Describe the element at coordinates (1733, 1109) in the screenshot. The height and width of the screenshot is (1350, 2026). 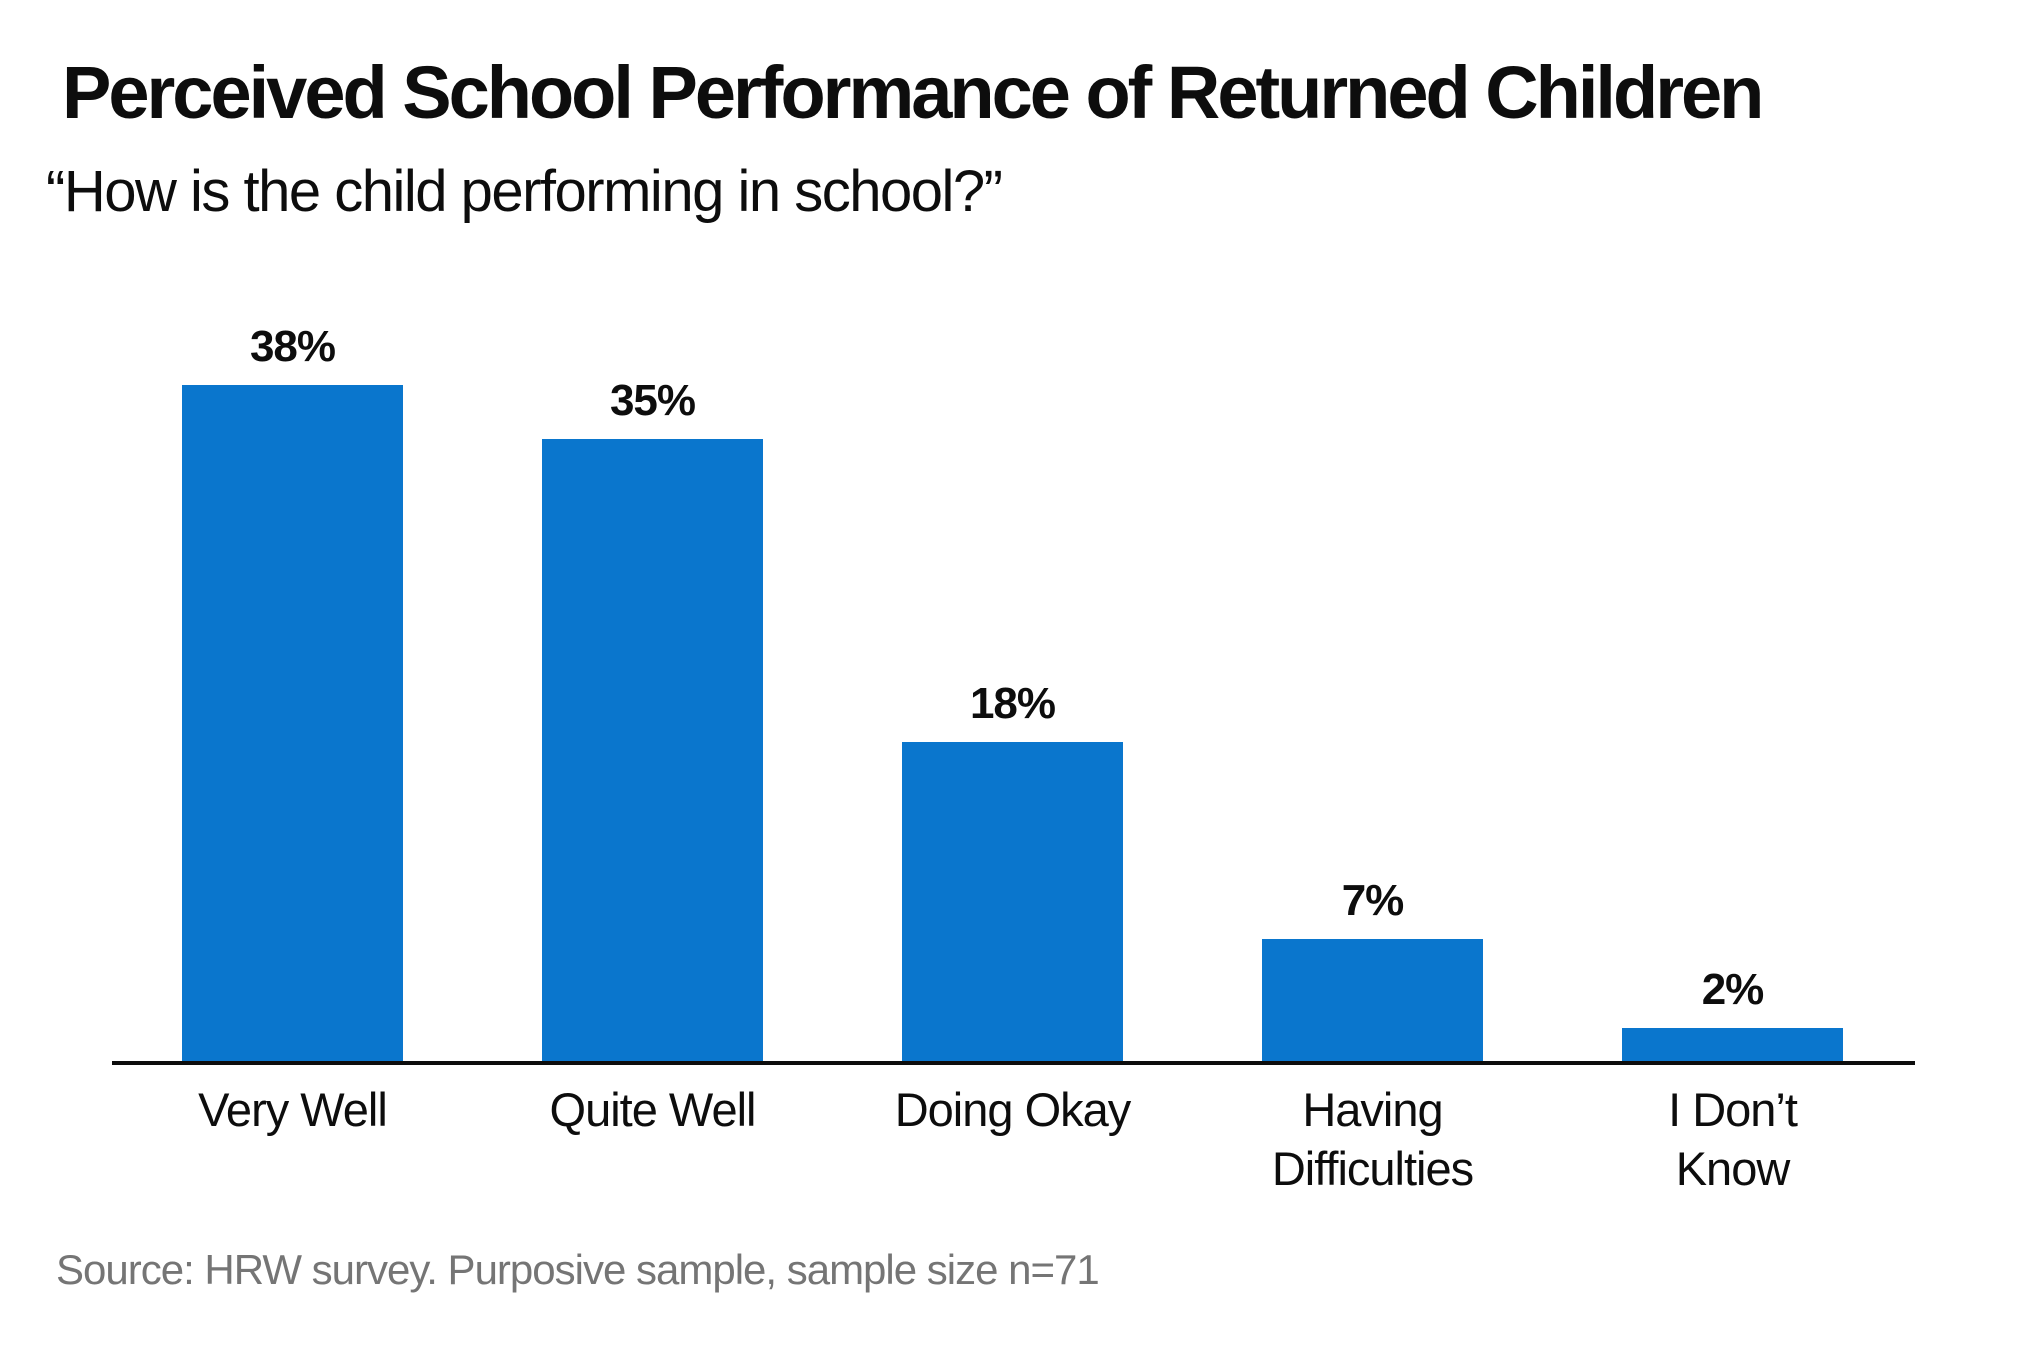
I see `bar-category-label-line: I Don’t` at that location.